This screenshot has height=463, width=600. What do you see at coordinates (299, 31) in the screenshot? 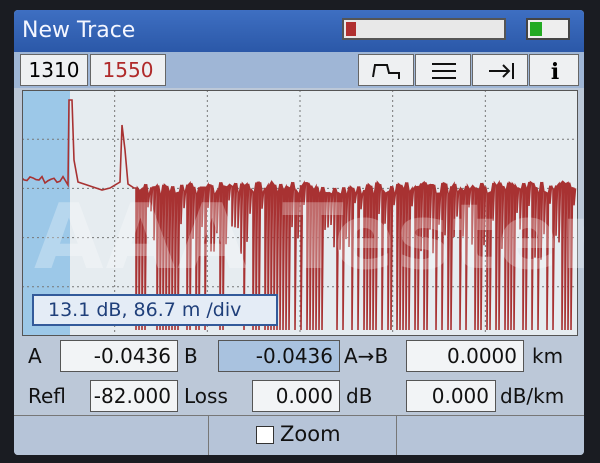
I see `title-bar: New Trace` at bounding box center [299, 31].